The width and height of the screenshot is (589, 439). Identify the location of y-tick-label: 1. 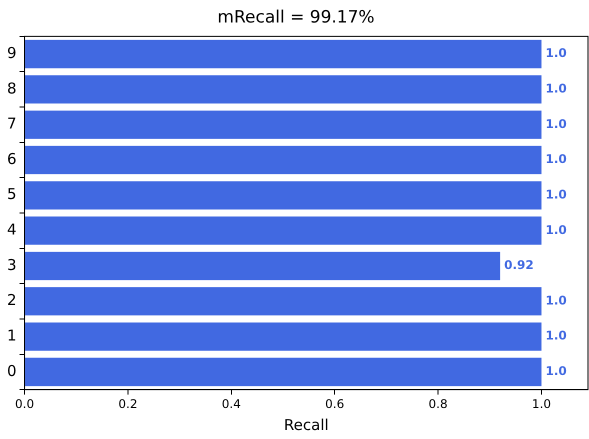
(11, 335).